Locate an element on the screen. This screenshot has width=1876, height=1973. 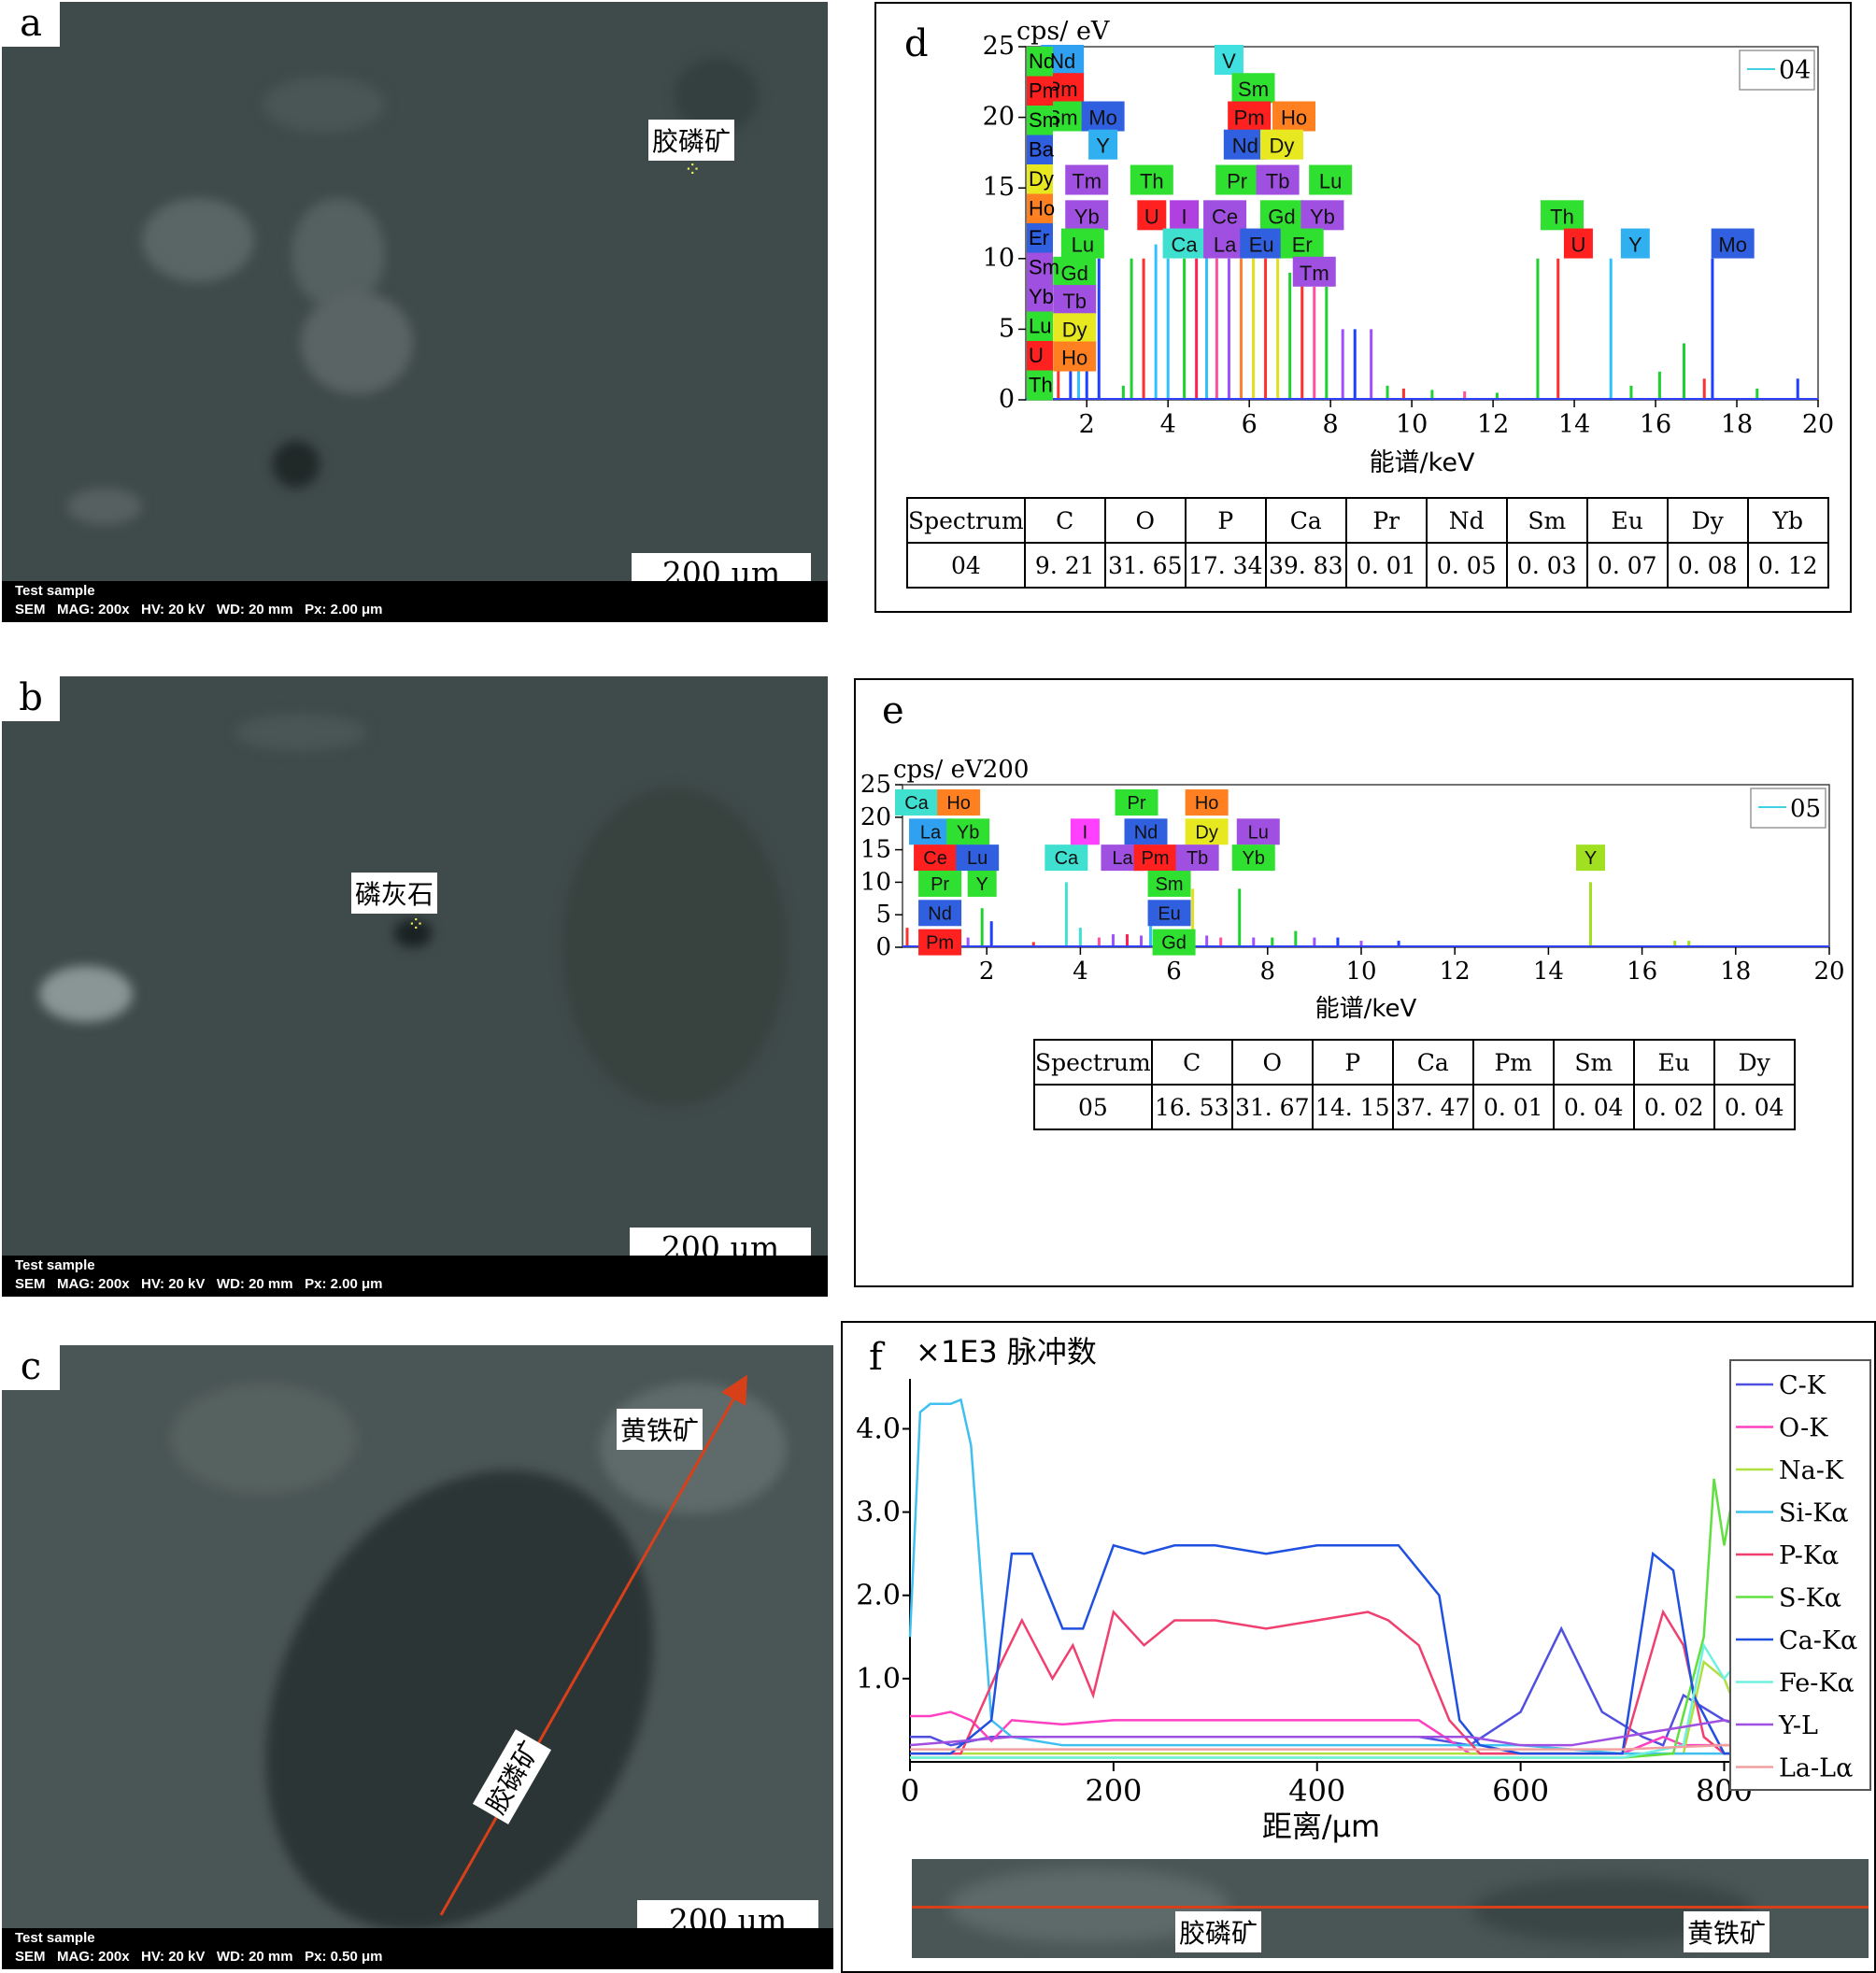
strip-label-pyrite: 黄铁矿 is located at coordinates (1727, 1931).